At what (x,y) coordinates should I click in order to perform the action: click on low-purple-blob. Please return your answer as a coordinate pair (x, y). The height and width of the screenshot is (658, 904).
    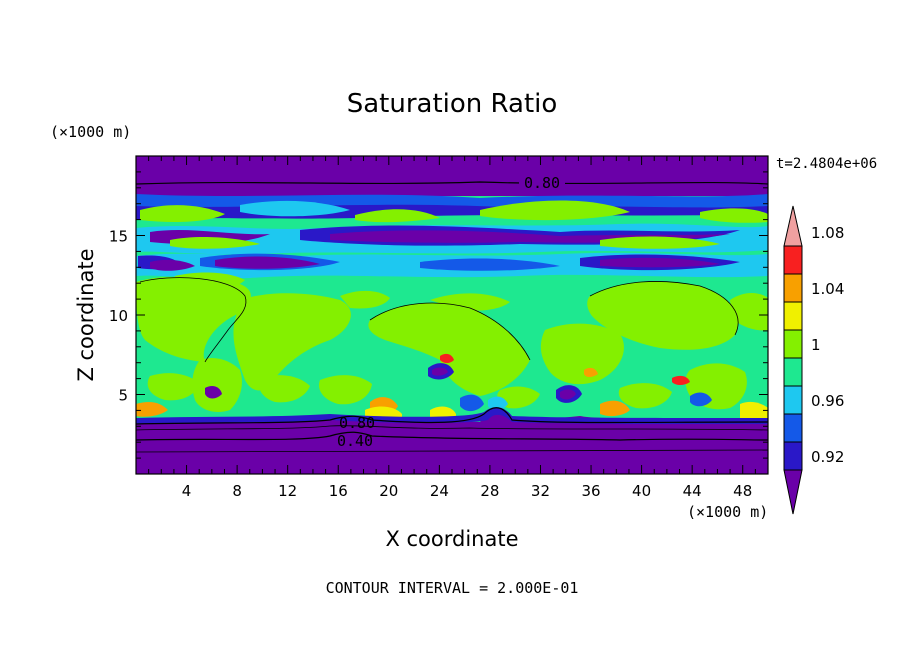
    Looking at the image, I should click on (213, 392).